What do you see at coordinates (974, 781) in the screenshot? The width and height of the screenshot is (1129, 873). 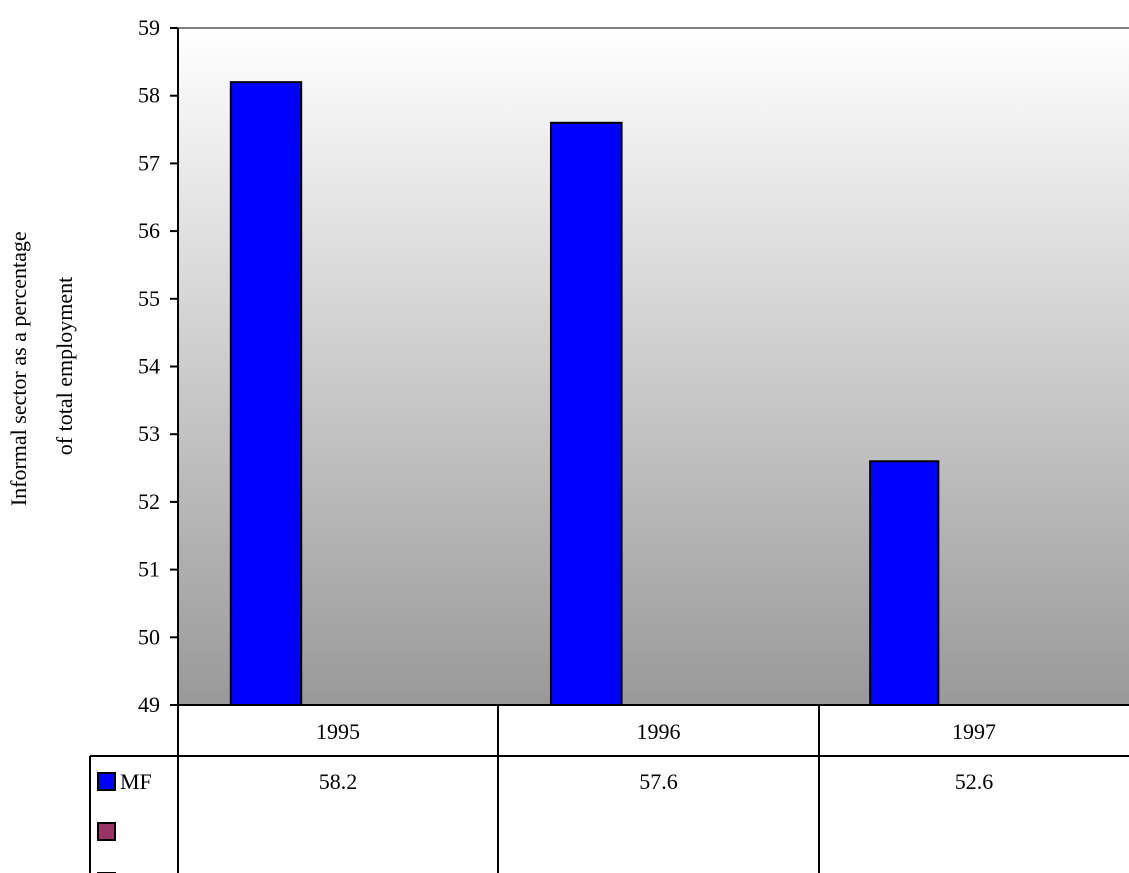 I see `table-value: 52.6` at bounding box center [974, 781].